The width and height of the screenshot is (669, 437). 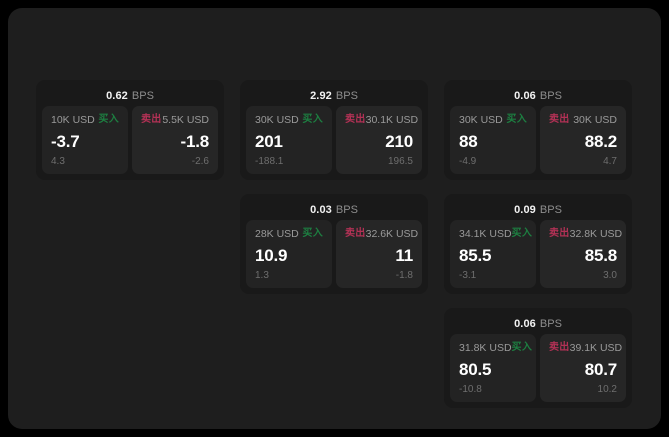 I want to click on card-header: 0.09 BPS, so click(x=538, y=210).